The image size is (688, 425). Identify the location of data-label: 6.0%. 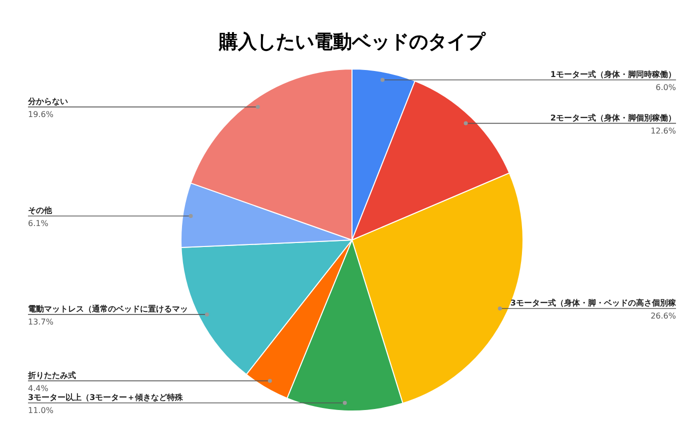
(666, 87).